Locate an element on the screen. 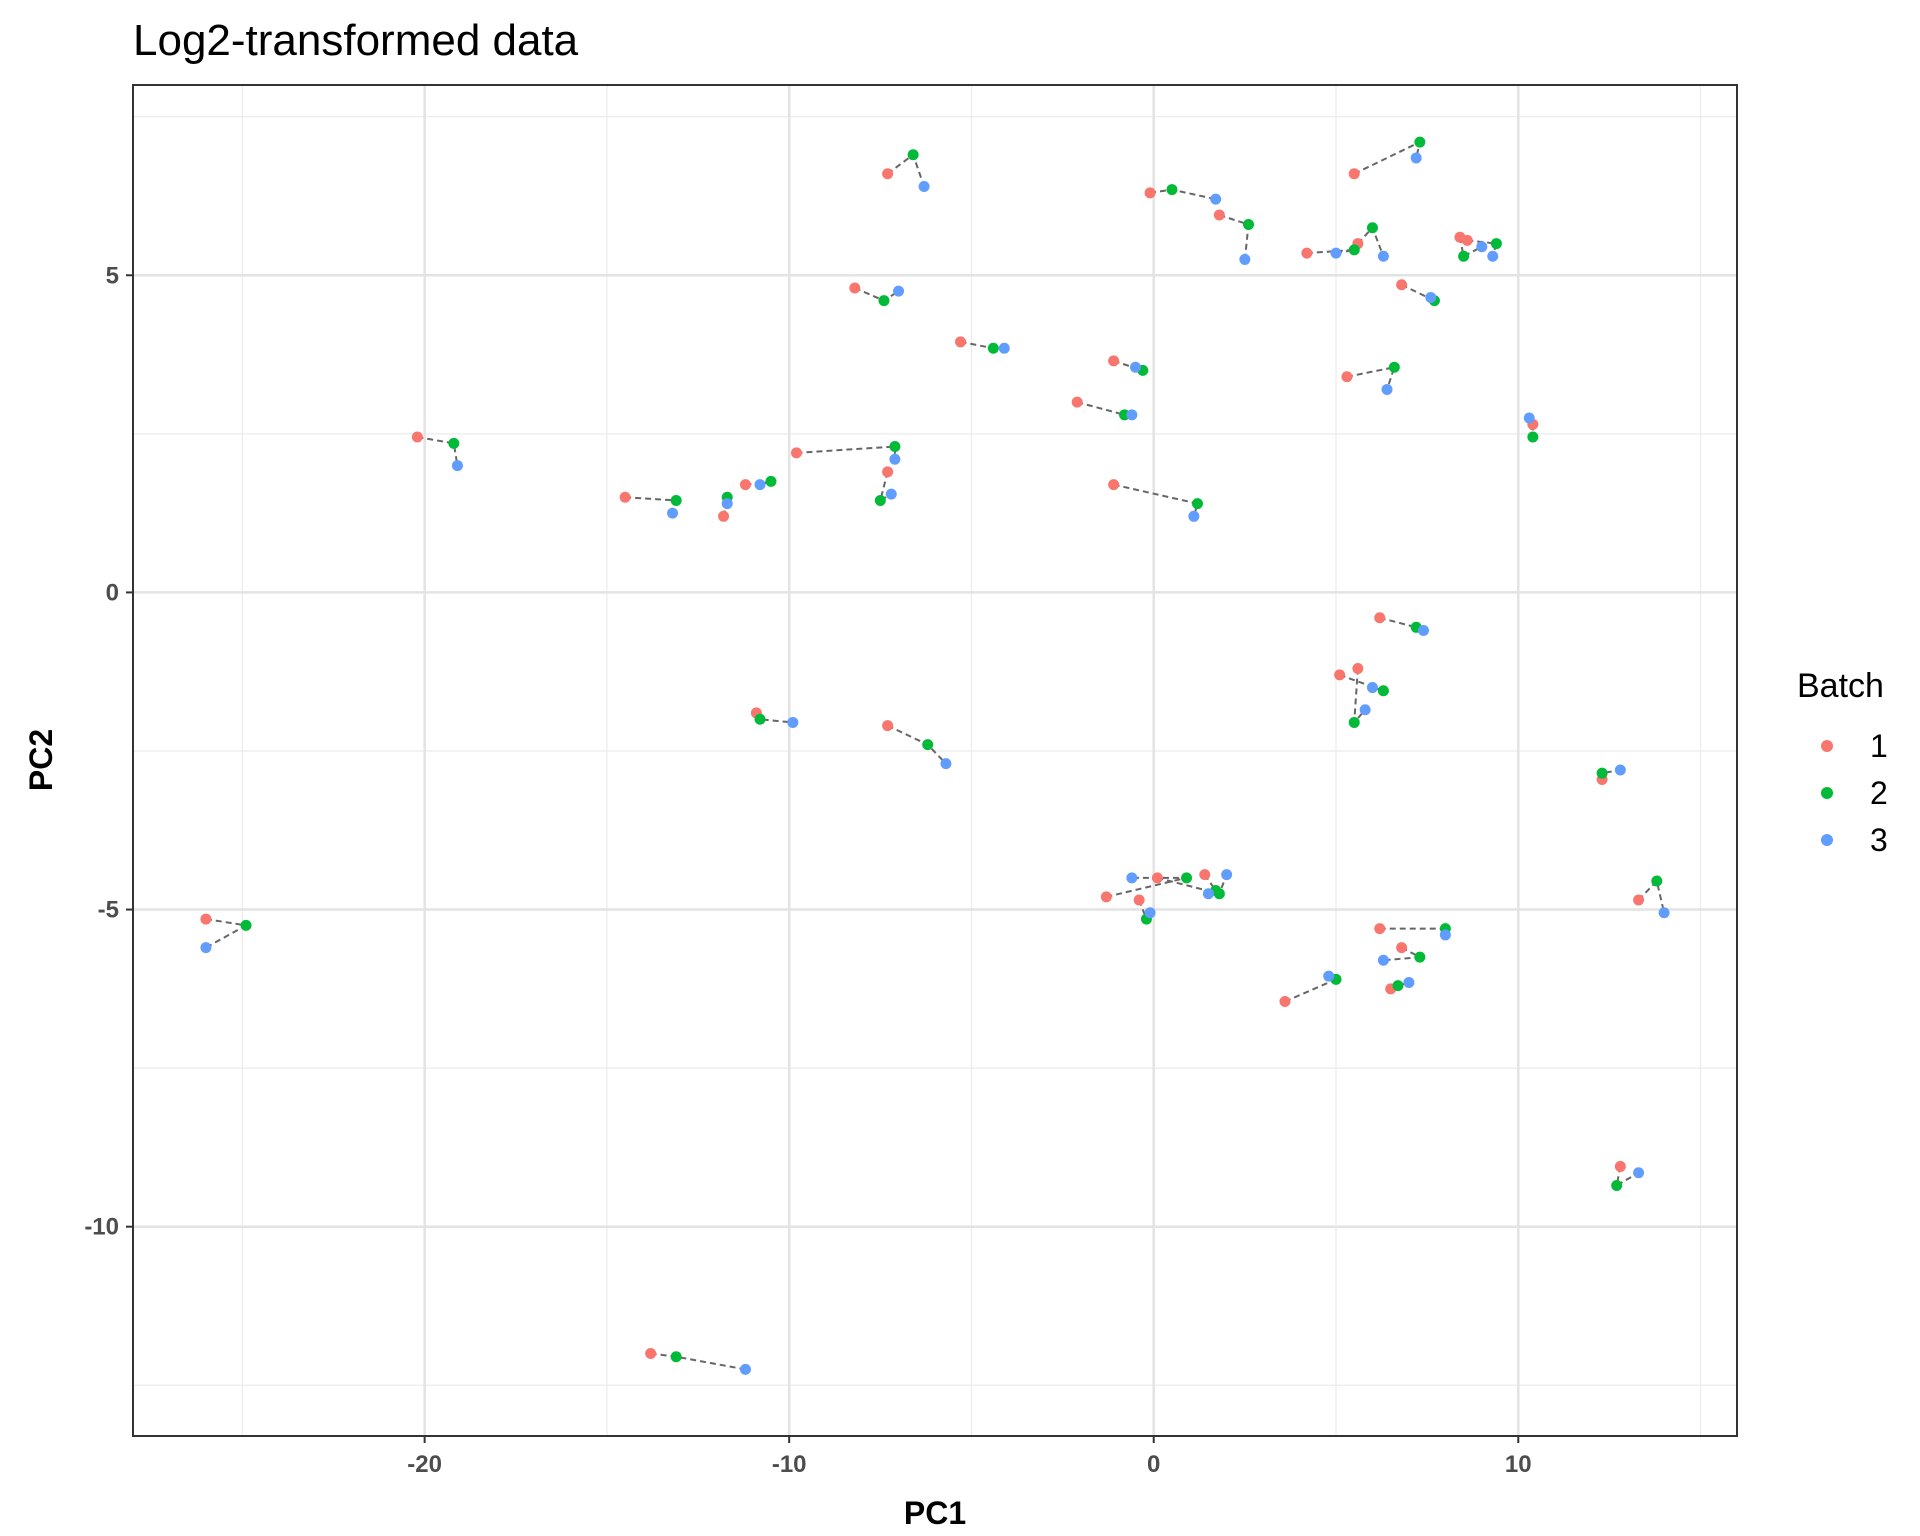 Image resolution: width=1920 pixels, height=1536 pixels. y-axis-ticks: 5 0 -5 -10 is located at coordinates (108, 751).